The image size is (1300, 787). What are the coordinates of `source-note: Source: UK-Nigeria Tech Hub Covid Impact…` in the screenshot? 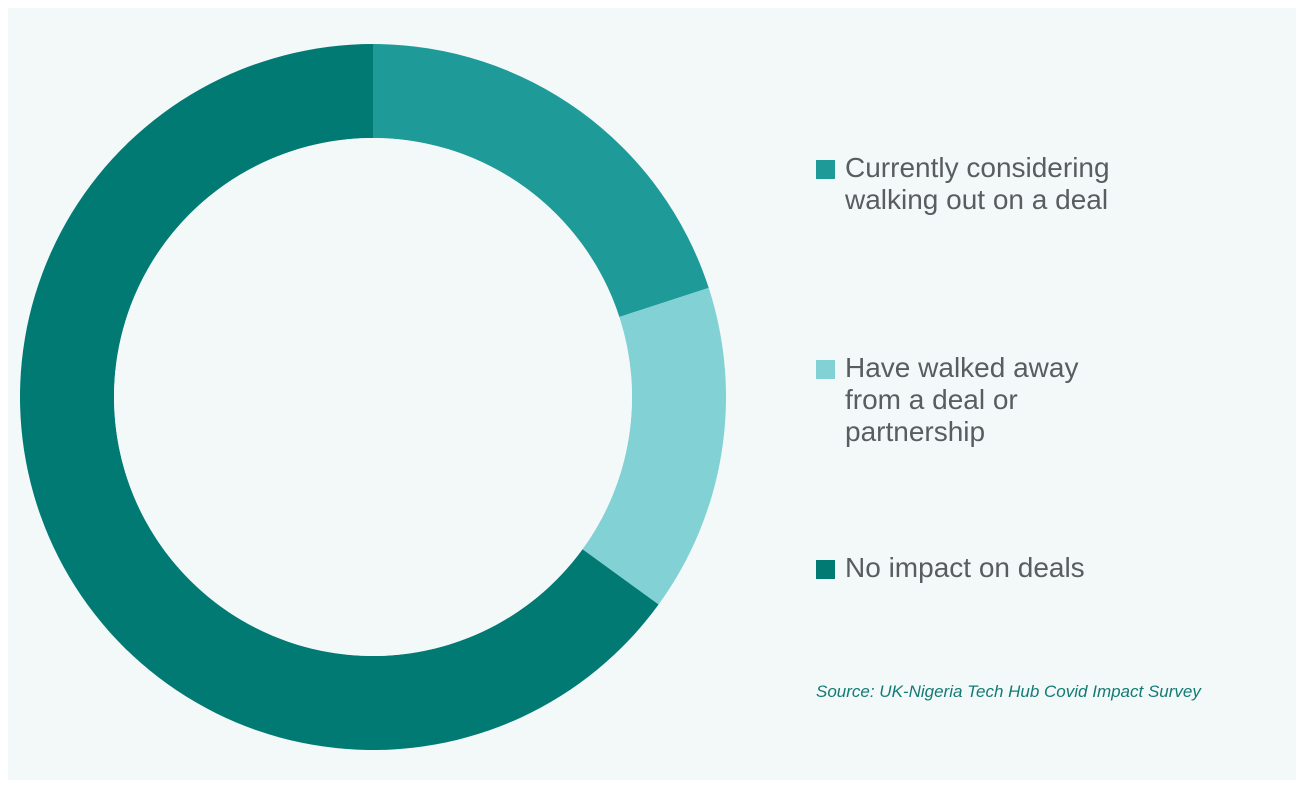 It's located at (1008, 691).